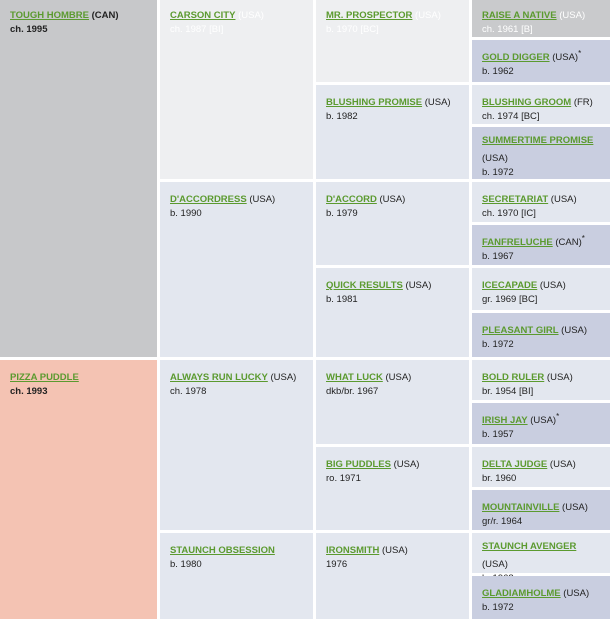 The width and height of the screenshot is (610, 619). I want to click on pedigree-cell: RAISE A NATIVE (USA) ch. 1961 [B], so click(541, 18).